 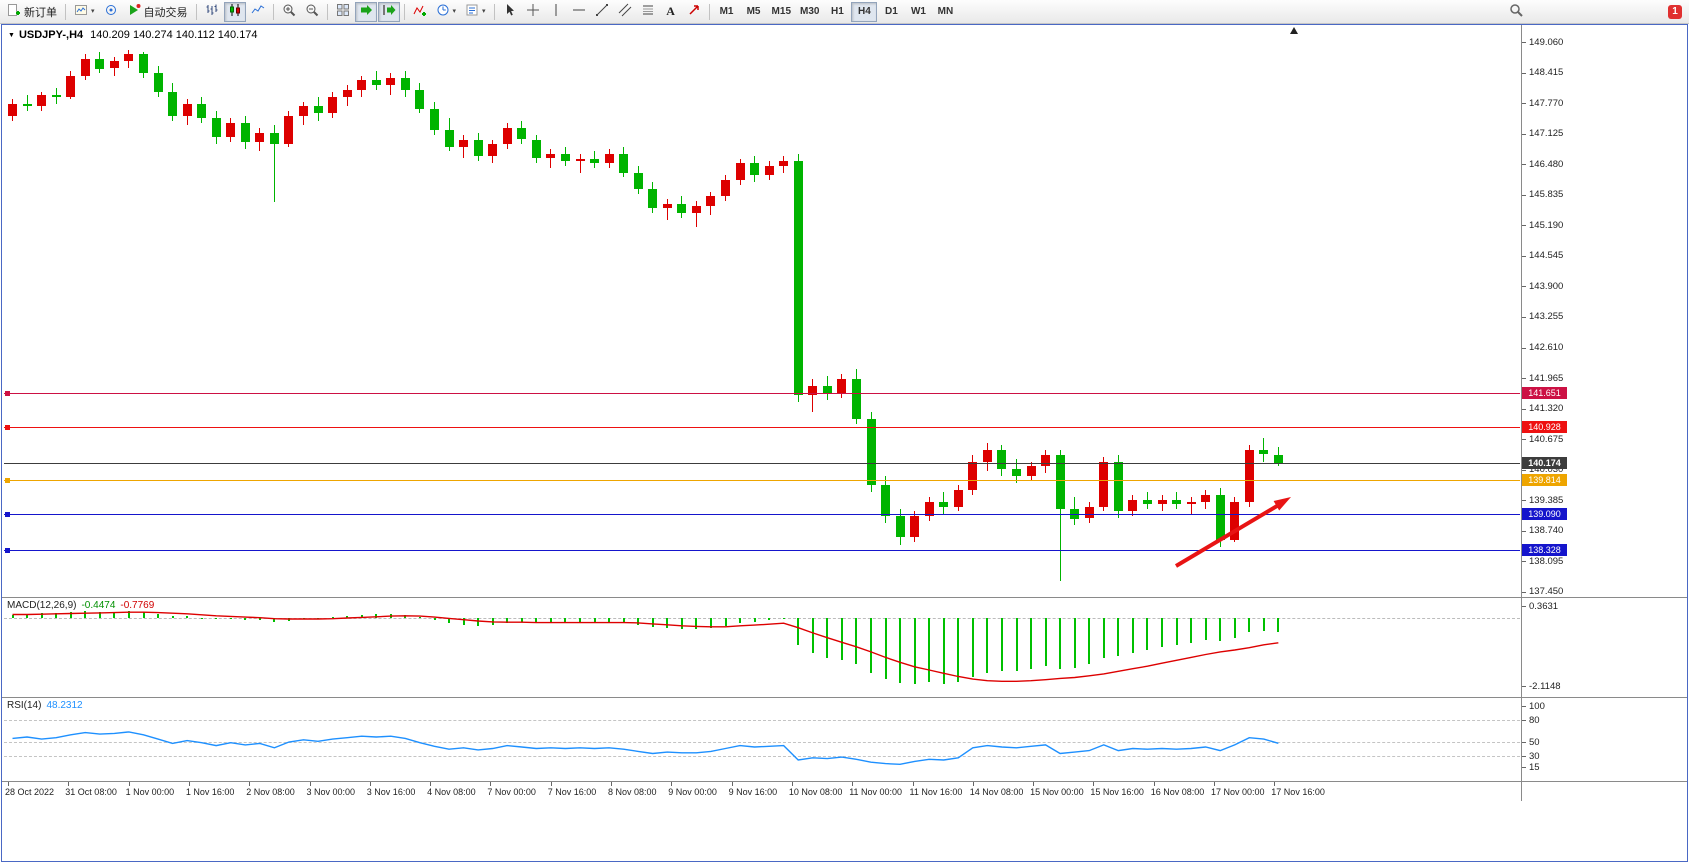 What do you see at coordinates (1177, 792) in the screenshot?
I see `time-axis-label: 16 Nov 08:00` at bounding box center [1177, 792].